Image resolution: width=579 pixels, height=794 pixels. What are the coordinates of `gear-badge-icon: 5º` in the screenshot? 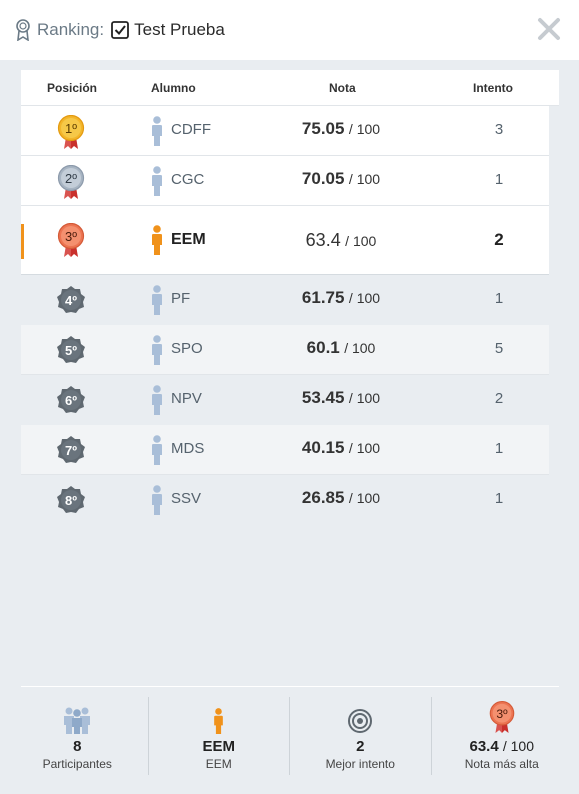 It's located at (71, 351).